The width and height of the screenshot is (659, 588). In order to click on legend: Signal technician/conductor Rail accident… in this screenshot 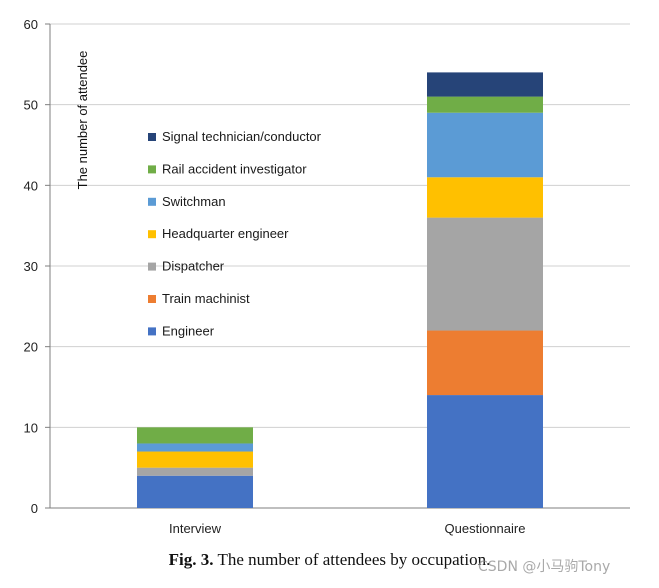, I will do `click(235, 233)`.